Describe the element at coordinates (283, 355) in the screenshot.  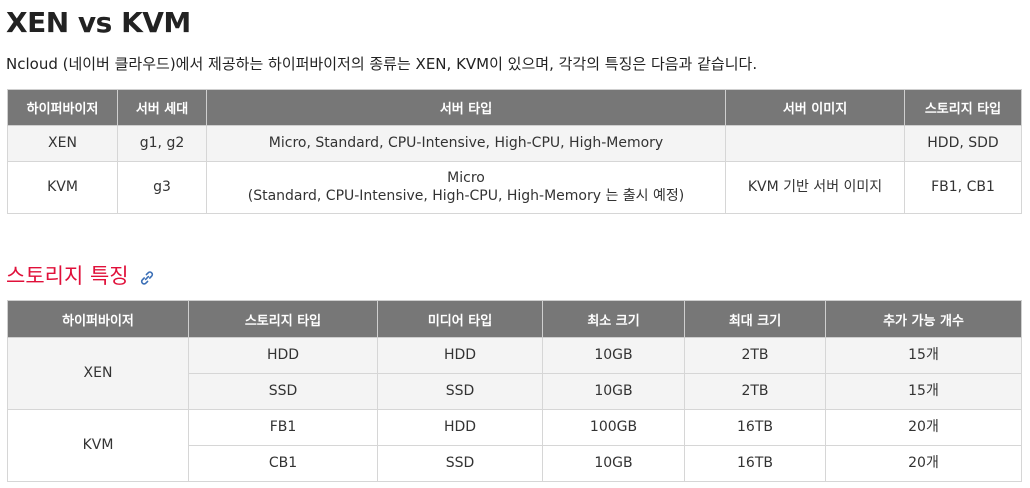
I see `storage-type-cell: HDD` at that location.